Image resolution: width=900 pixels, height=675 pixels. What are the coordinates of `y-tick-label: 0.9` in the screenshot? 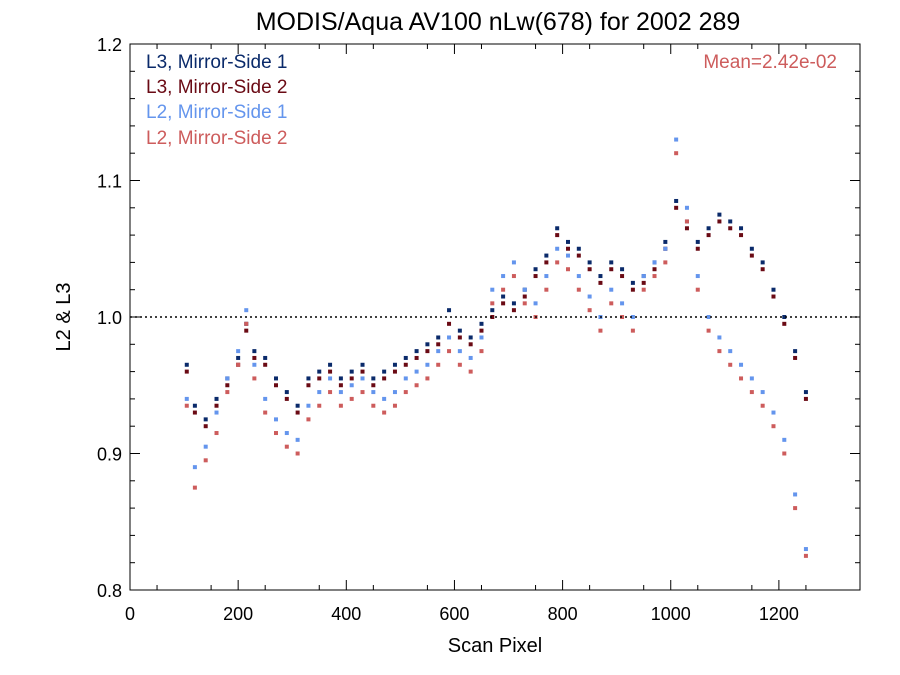 It's located at (109, 455).